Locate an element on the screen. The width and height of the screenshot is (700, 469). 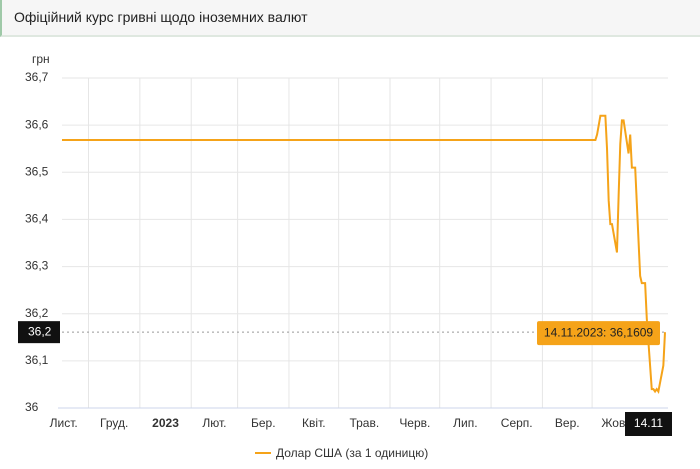
crosshair-y-box is located at coordinates (39, 332).